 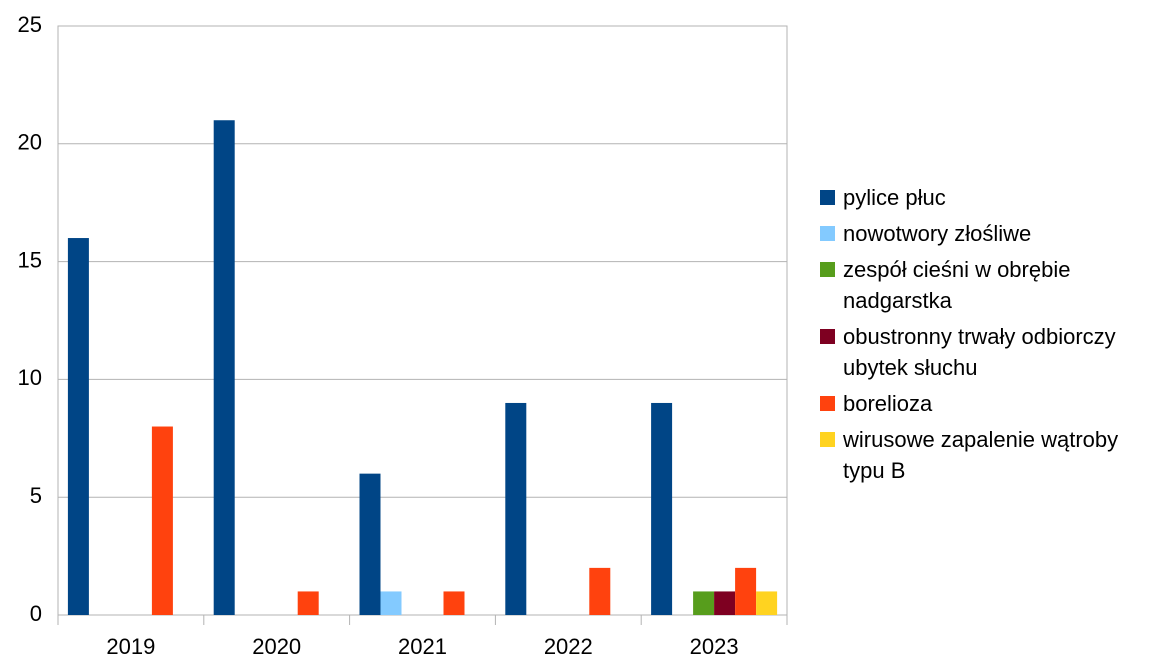 I want to click on x-tick-label: 2023, so click(x=714, y=646).